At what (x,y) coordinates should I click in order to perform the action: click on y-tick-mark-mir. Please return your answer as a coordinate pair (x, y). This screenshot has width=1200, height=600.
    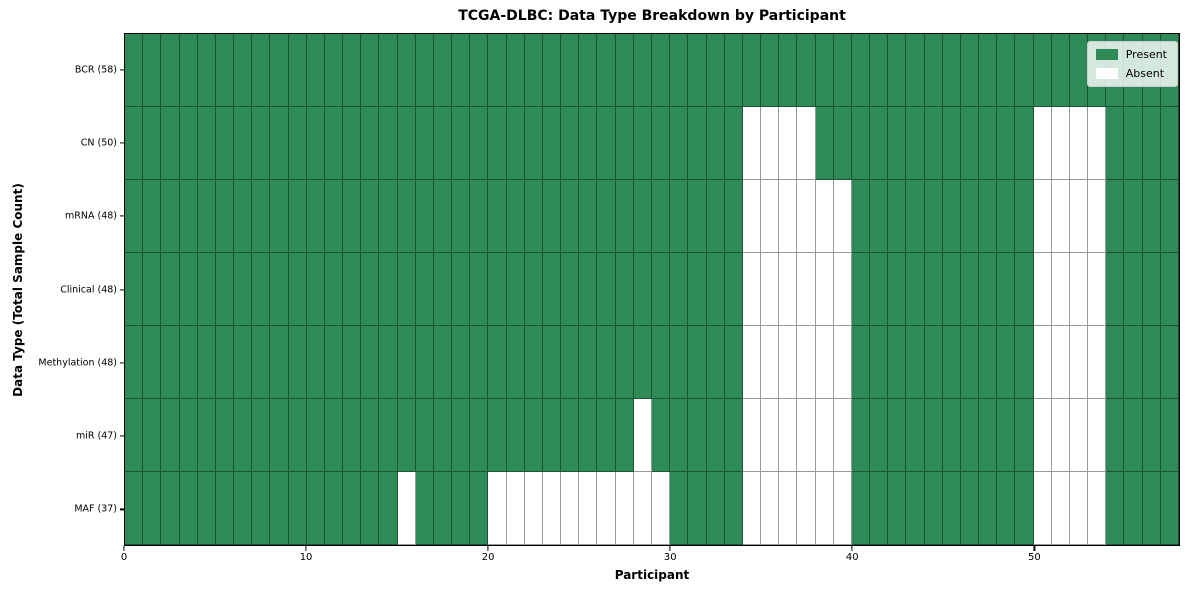
    Looking at the image, I should click on (122, 436).